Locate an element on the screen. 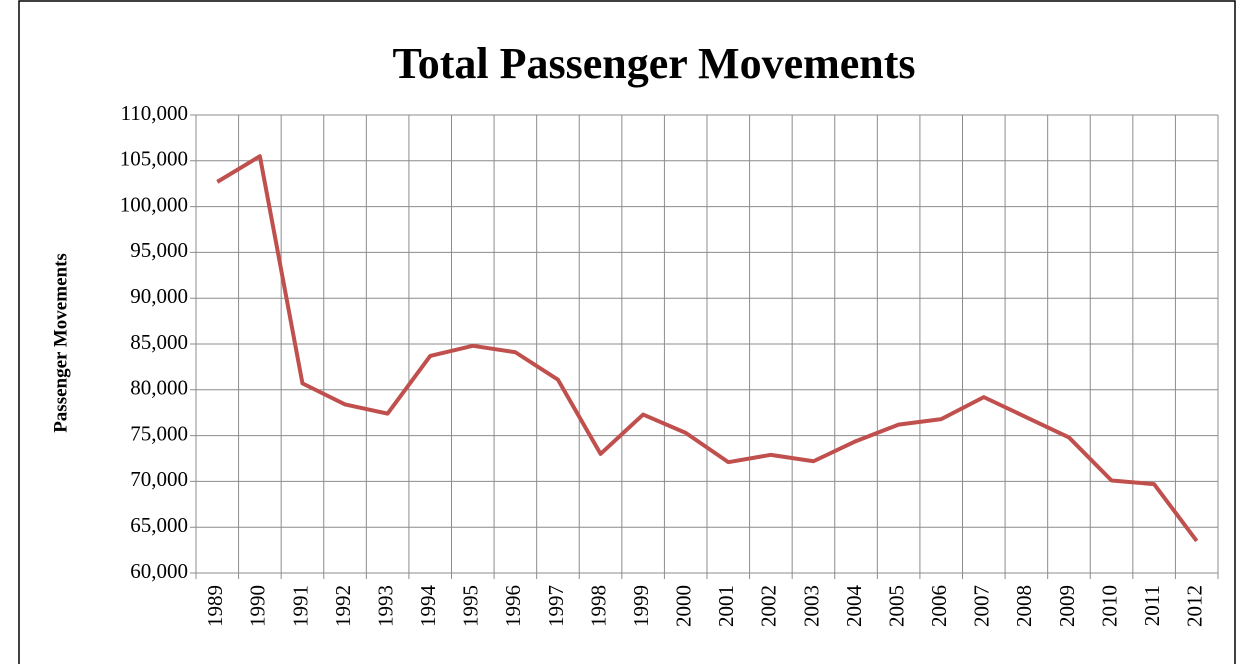  x-tick-label: 2003 is located at coordinates (811, 606).